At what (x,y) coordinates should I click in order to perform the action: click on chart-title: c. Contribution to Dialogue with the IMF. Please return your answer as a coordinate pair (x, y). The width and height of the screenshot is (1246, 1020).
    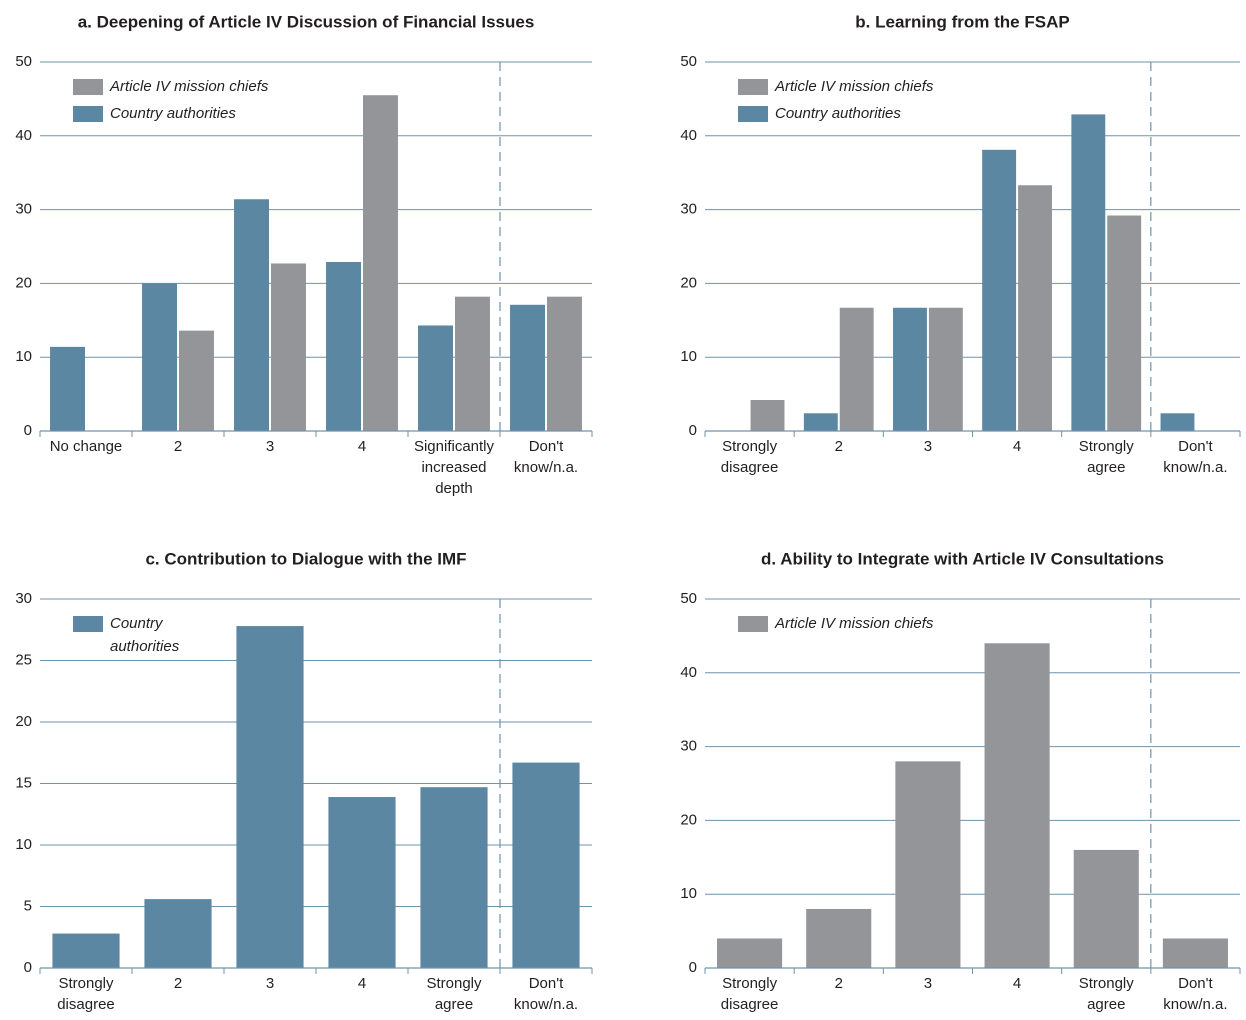
    Looking at the image, I should click on (305, 558).